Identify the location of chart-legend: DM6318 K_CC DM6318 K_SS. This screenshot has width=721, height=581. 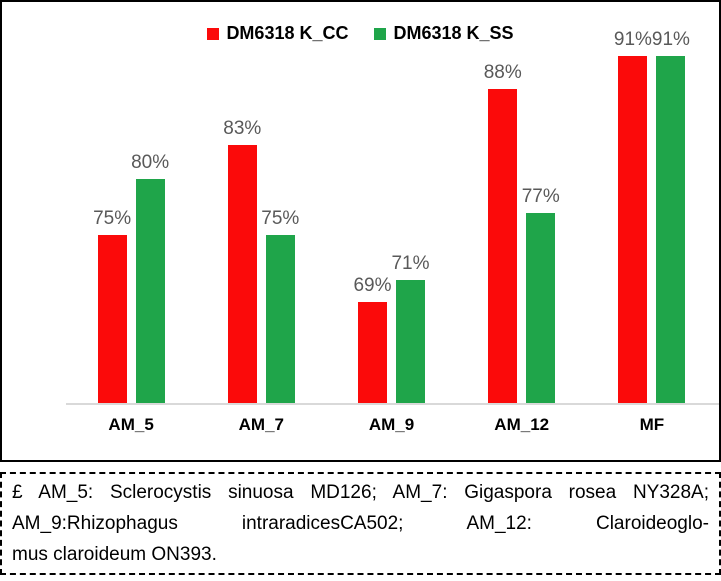
(360, 33).